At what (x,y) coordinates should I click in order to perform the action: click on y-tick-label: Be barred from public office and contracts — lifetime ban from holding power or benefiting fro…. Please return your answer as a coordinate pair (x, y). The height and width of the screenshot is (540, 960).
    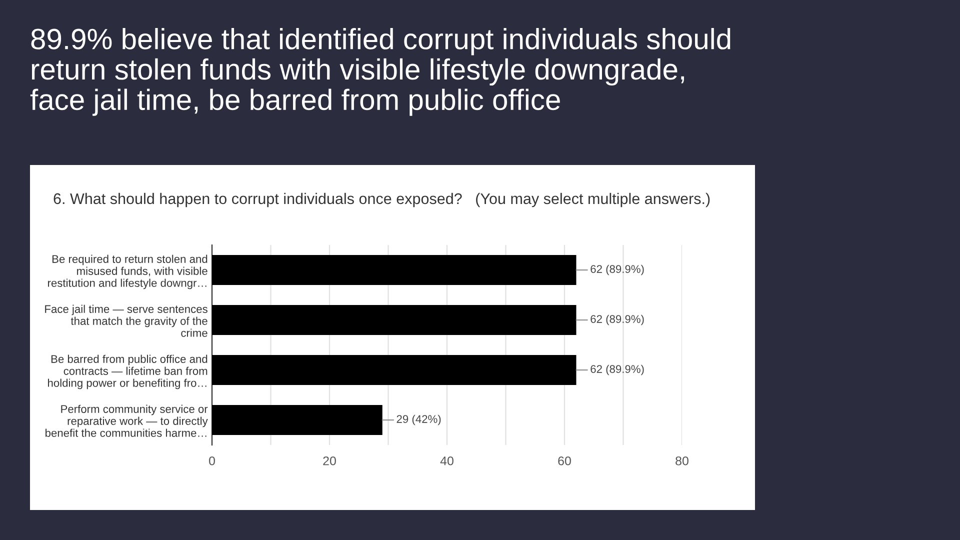
    Looking at the image, I should click on (128, 372).